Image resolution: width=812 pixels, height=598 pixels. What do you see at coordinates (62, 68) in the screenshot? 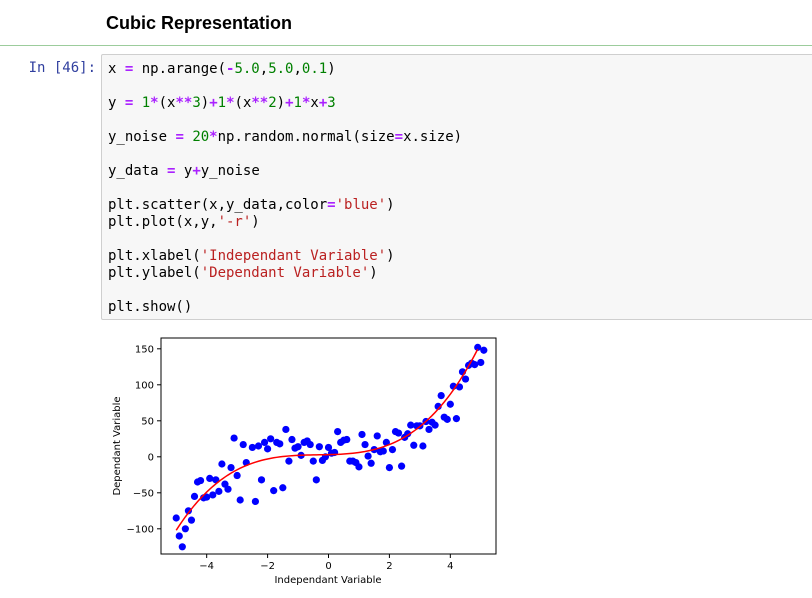
I see `input-prompt: In [46]:` at bounding box center [62, 68].